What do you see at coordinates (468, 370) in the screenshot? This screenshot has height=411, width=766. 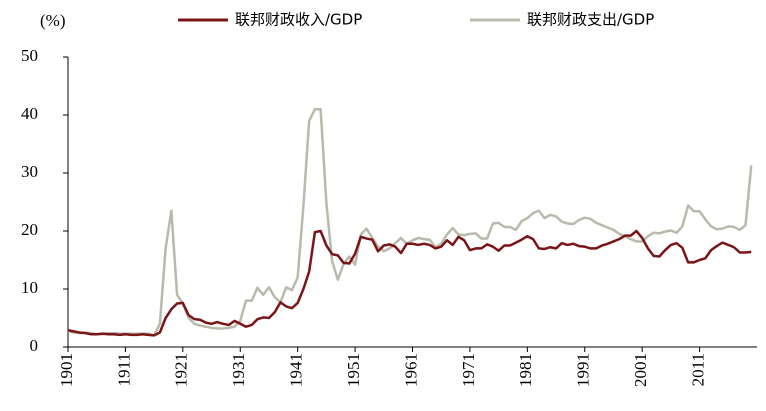 I see `x-tick-label: 1971` at bounding box center [468, 370].